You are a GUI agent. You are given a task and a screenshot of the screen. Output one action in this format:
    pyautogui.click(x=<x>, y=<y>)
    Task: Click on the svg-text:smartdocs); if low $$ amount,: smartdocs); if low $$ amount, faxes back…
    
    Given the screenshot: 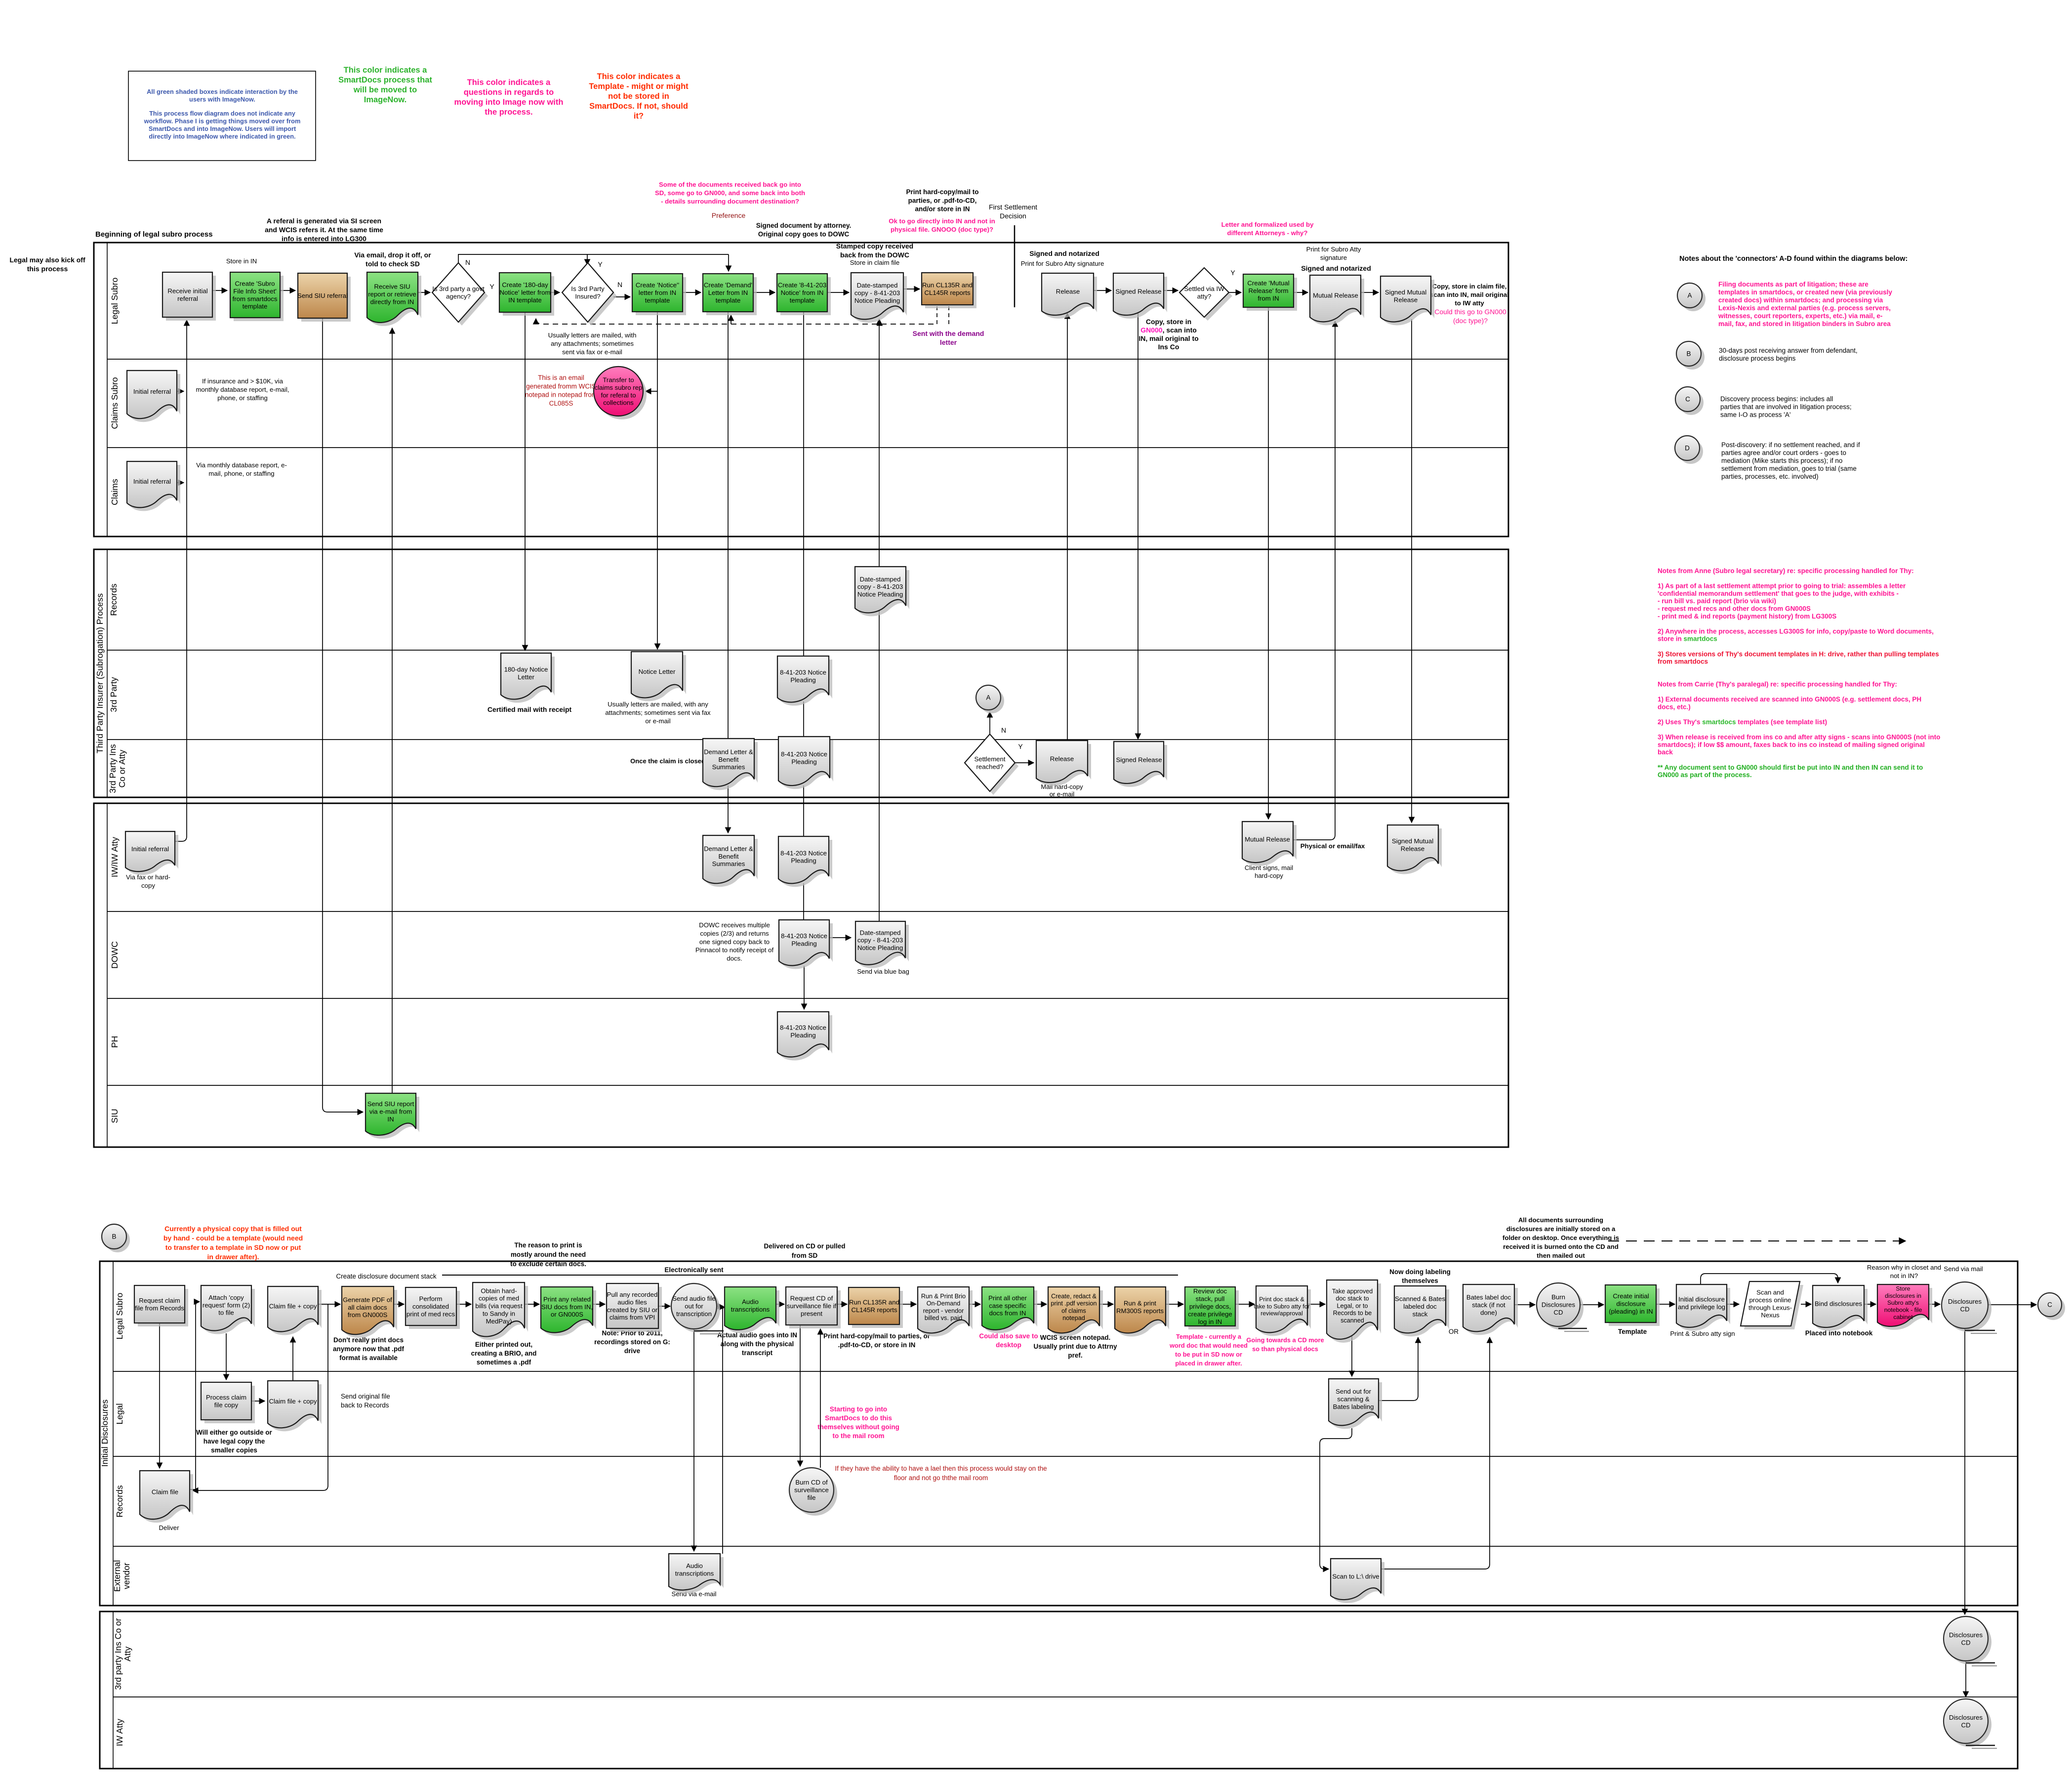 What is the action you would take?
    pyautogui.click(x=1792, y=744)
    